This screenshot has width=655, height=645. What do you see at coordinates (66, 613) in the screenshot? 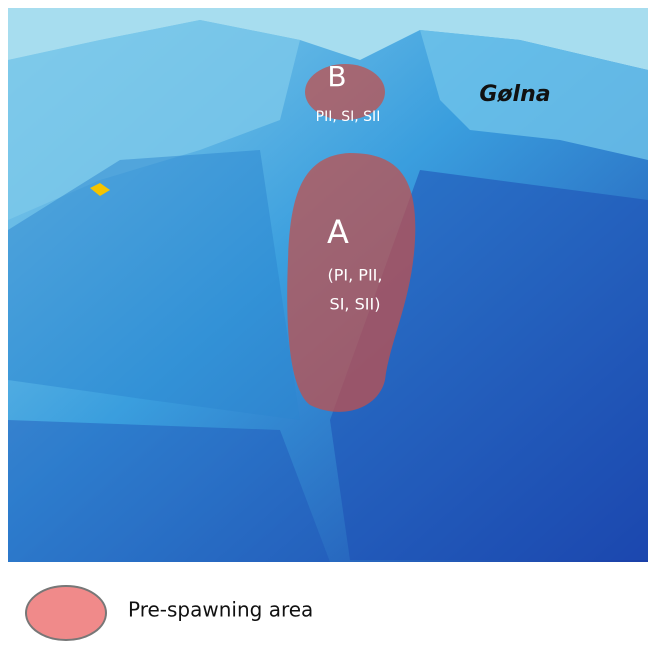
I see `legend-swatch` at bounding box center [66, 613].